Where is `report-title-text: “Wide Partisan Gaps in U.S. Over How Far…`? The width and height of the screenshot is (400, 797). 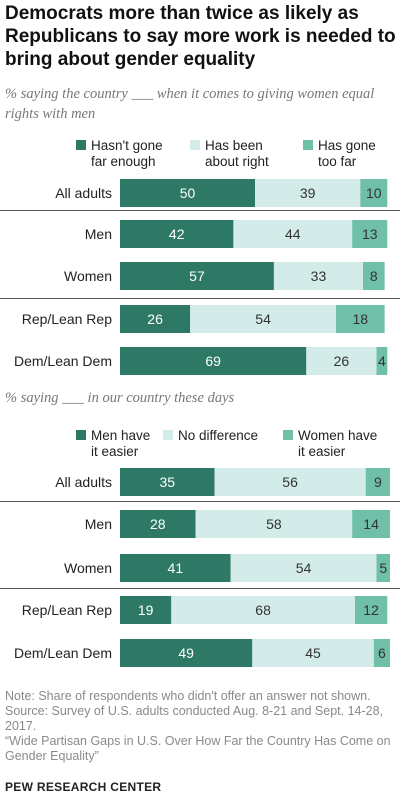
report-title-text: “Wide Partisan Gaps in U.S. Over How Far… is located at coordinates (198, 748).